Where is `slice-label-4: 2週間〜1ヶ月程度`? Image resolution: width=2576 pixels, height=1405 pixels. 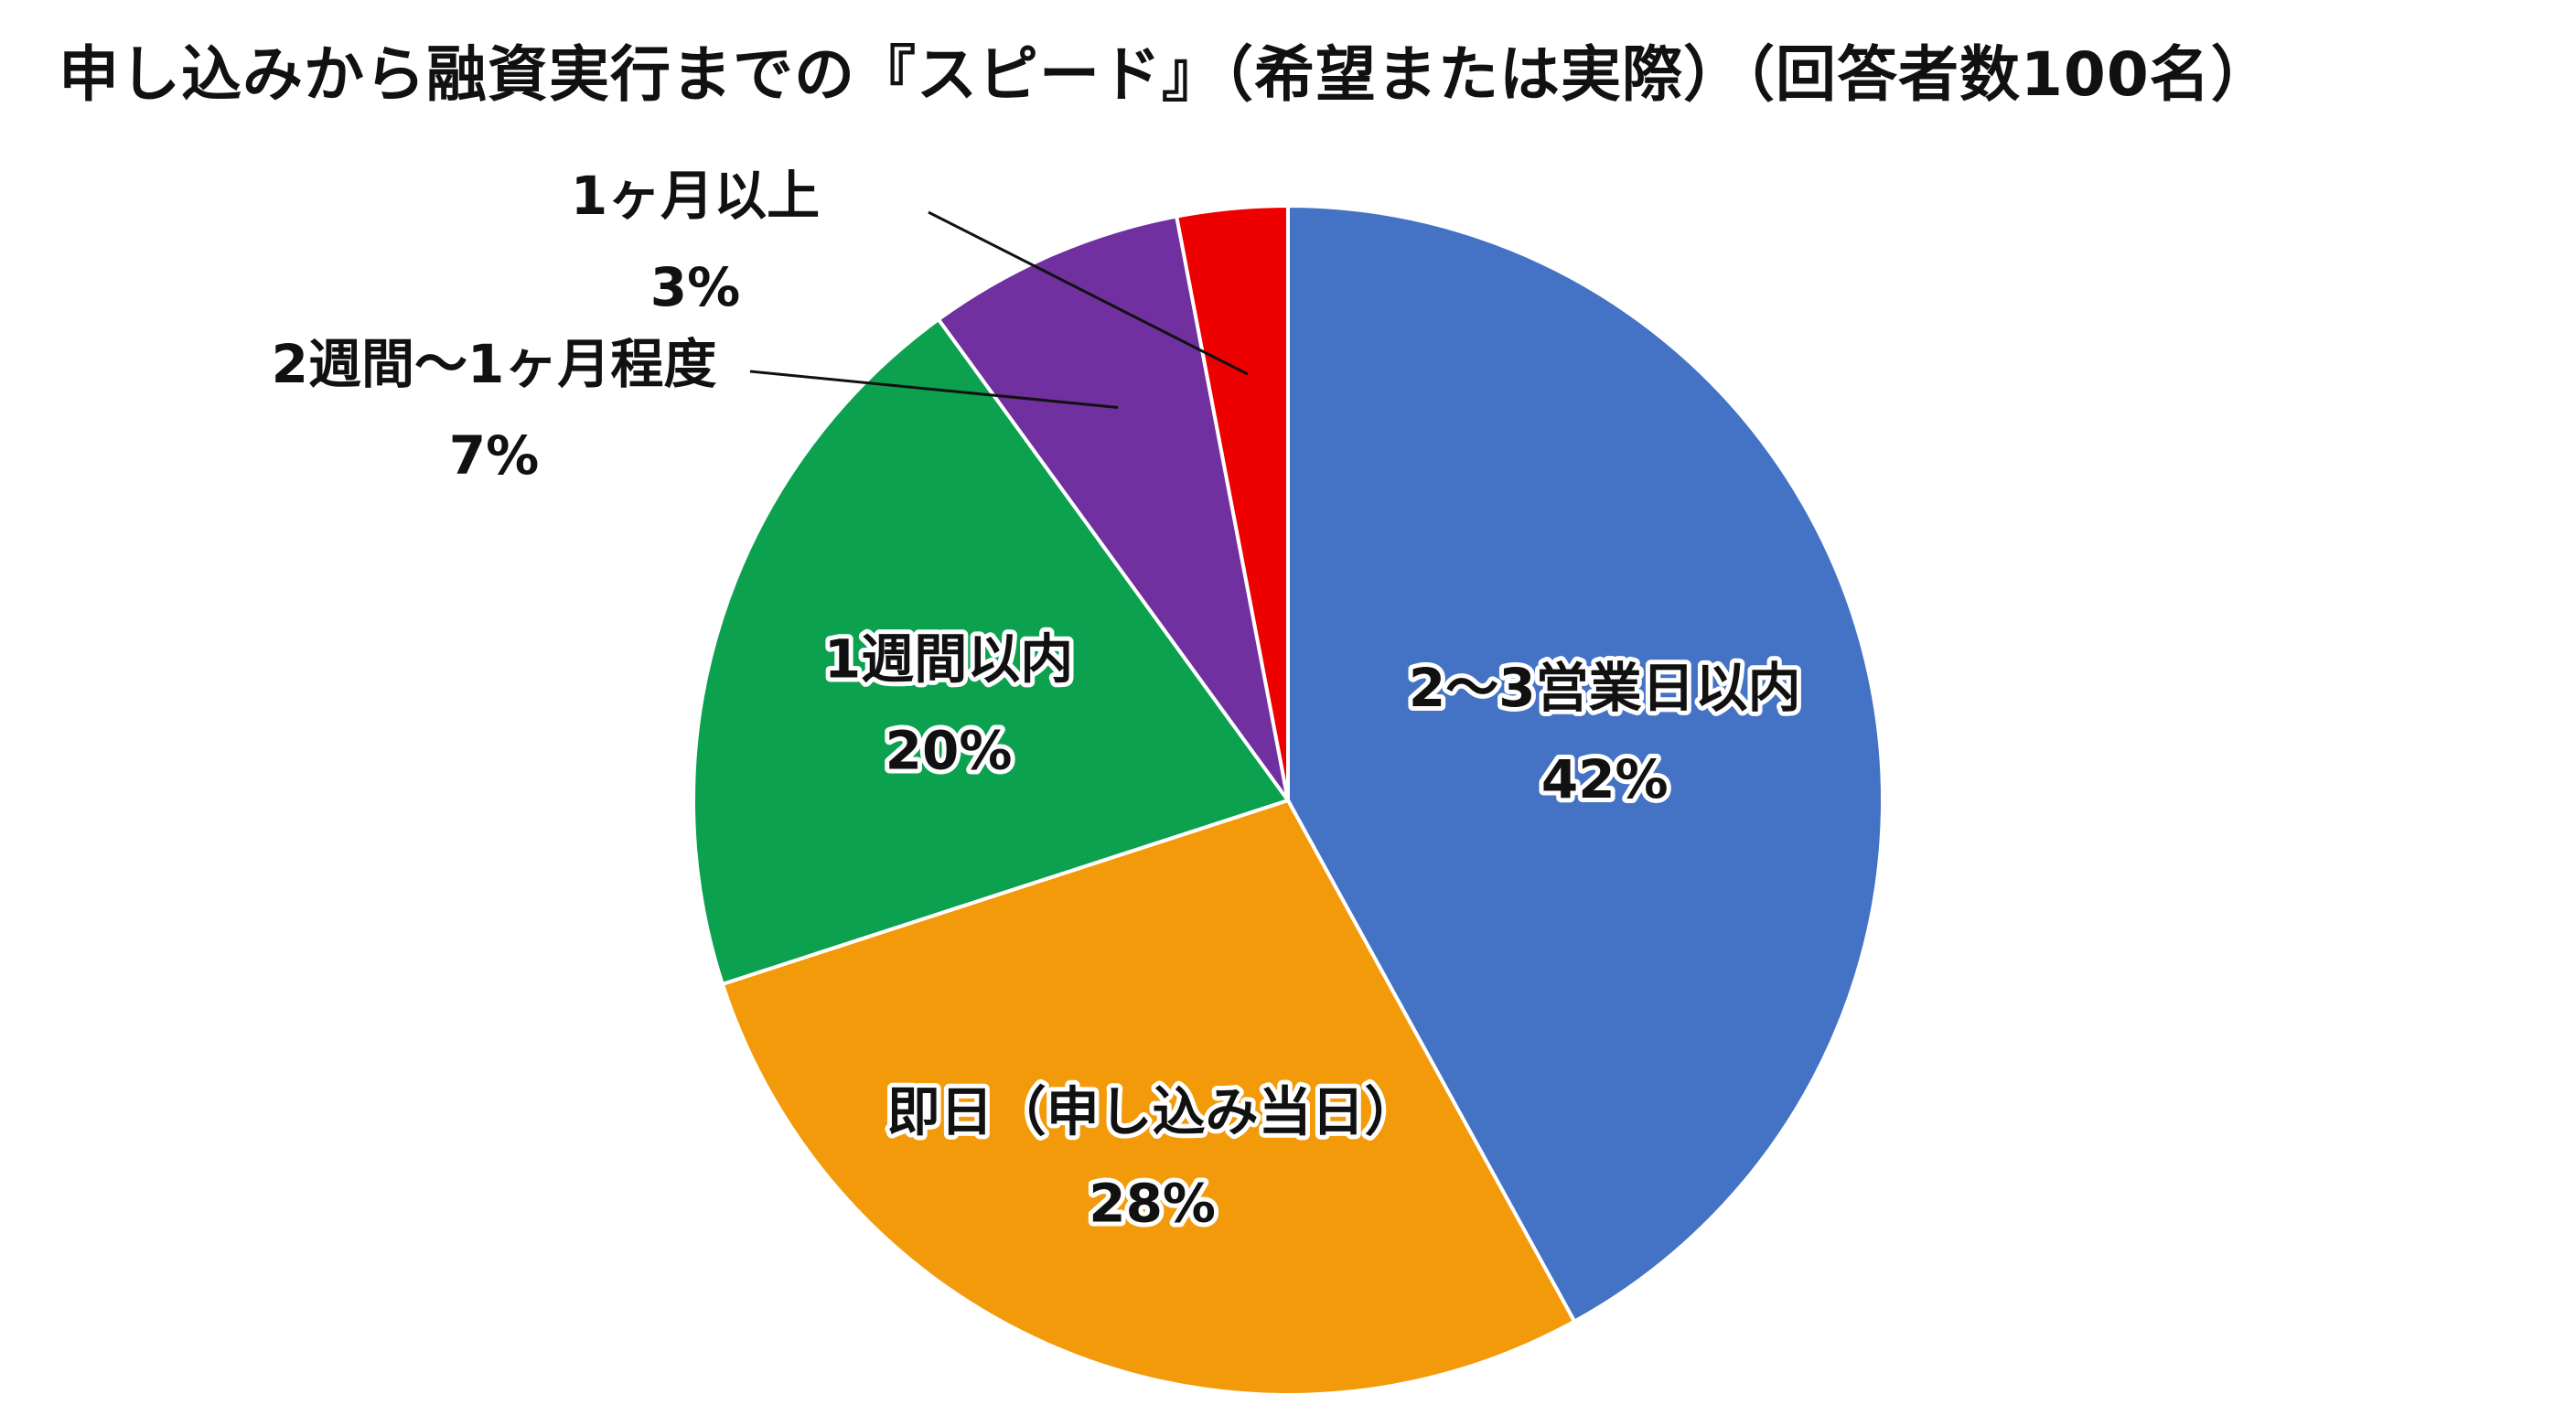
slice-label-4: 2週間〜1ヶ月程度 is located at coordinates (494, 364).